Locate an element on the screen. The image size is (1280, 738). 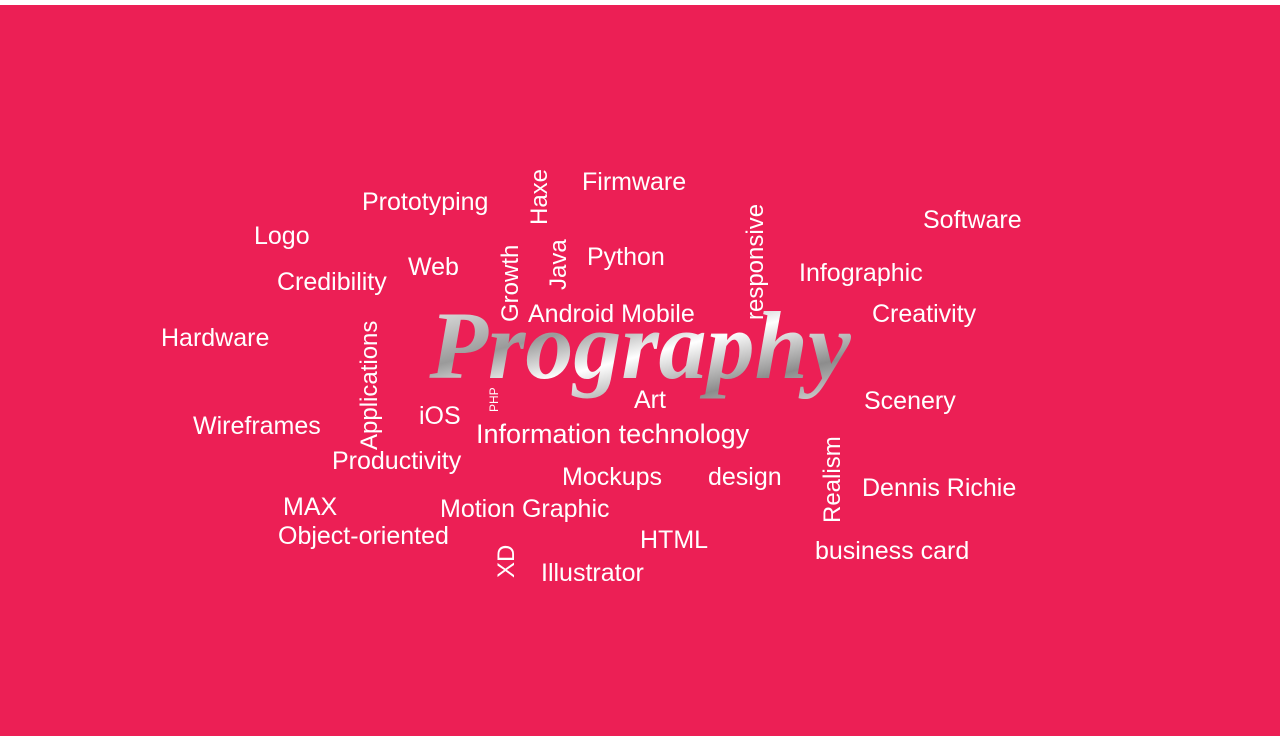
word: Growth is located at coordinates (510, 283).